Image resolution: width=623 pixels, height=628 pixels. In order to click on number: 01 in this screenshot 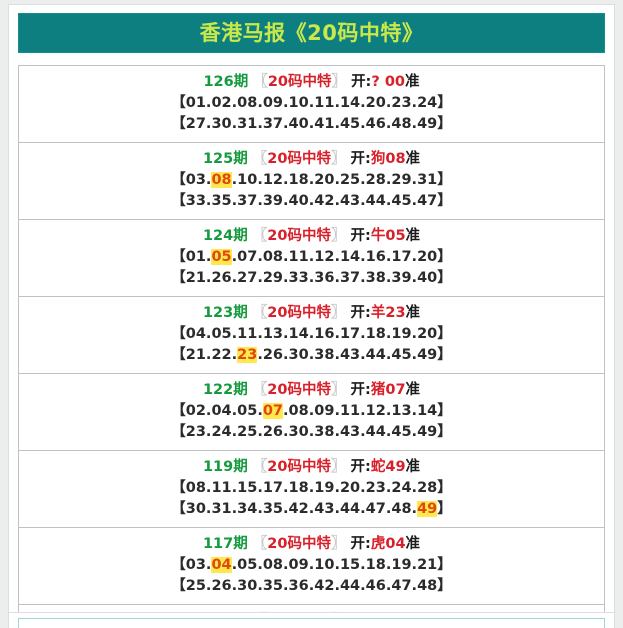, I will do `click(195, 103)`.